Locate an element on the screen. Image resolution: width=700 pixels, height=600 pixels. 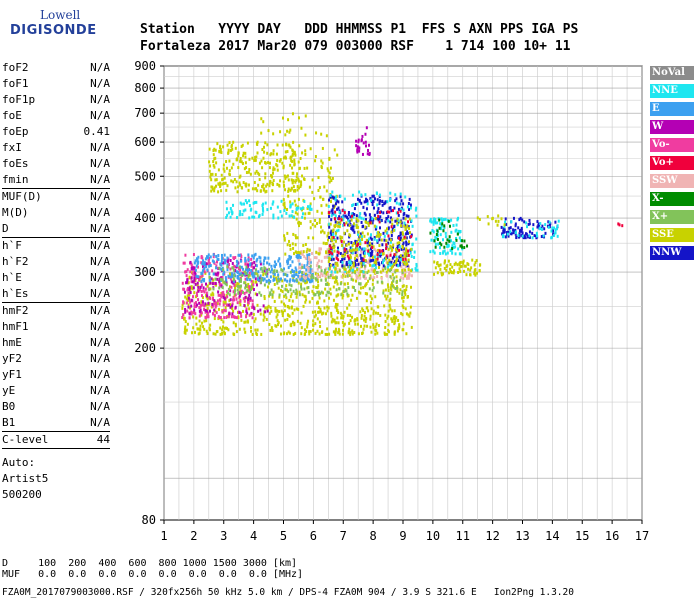
x-tick-label: 4 is located at coordinates (253, 536).